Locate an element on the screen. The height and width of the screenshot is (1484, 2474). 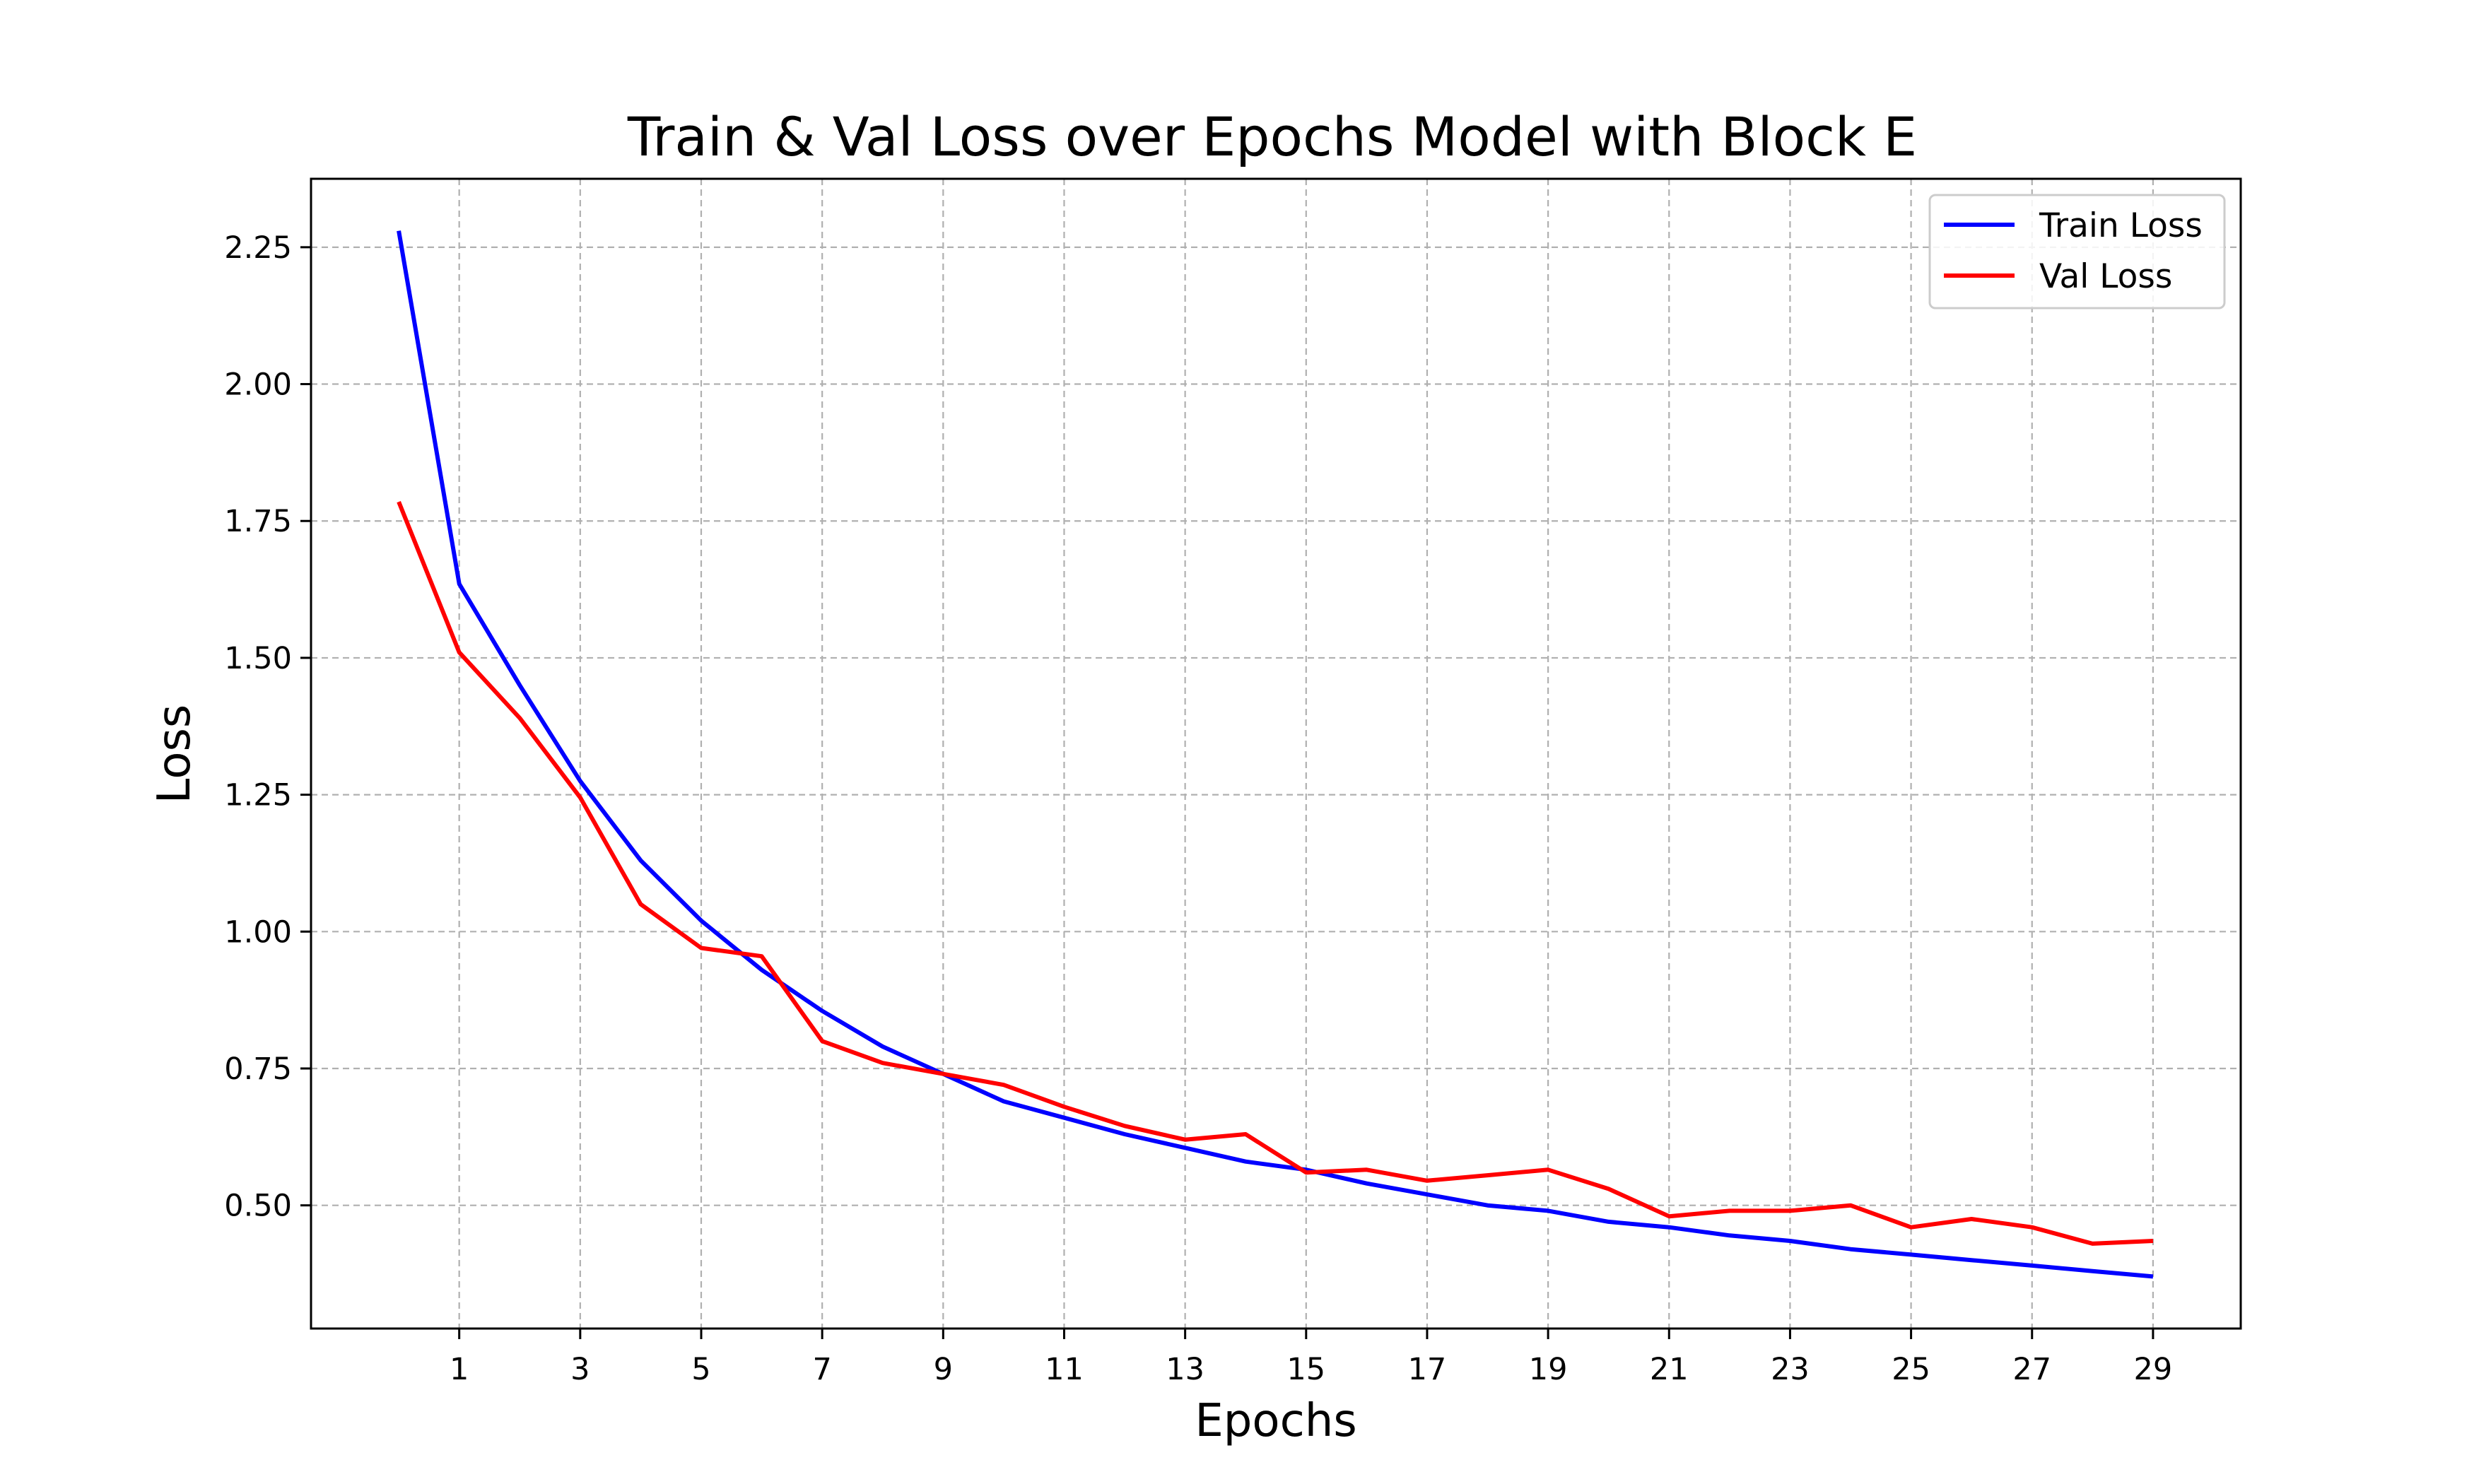
legend-label: Train Loss is located at coordinates (2121, 225).